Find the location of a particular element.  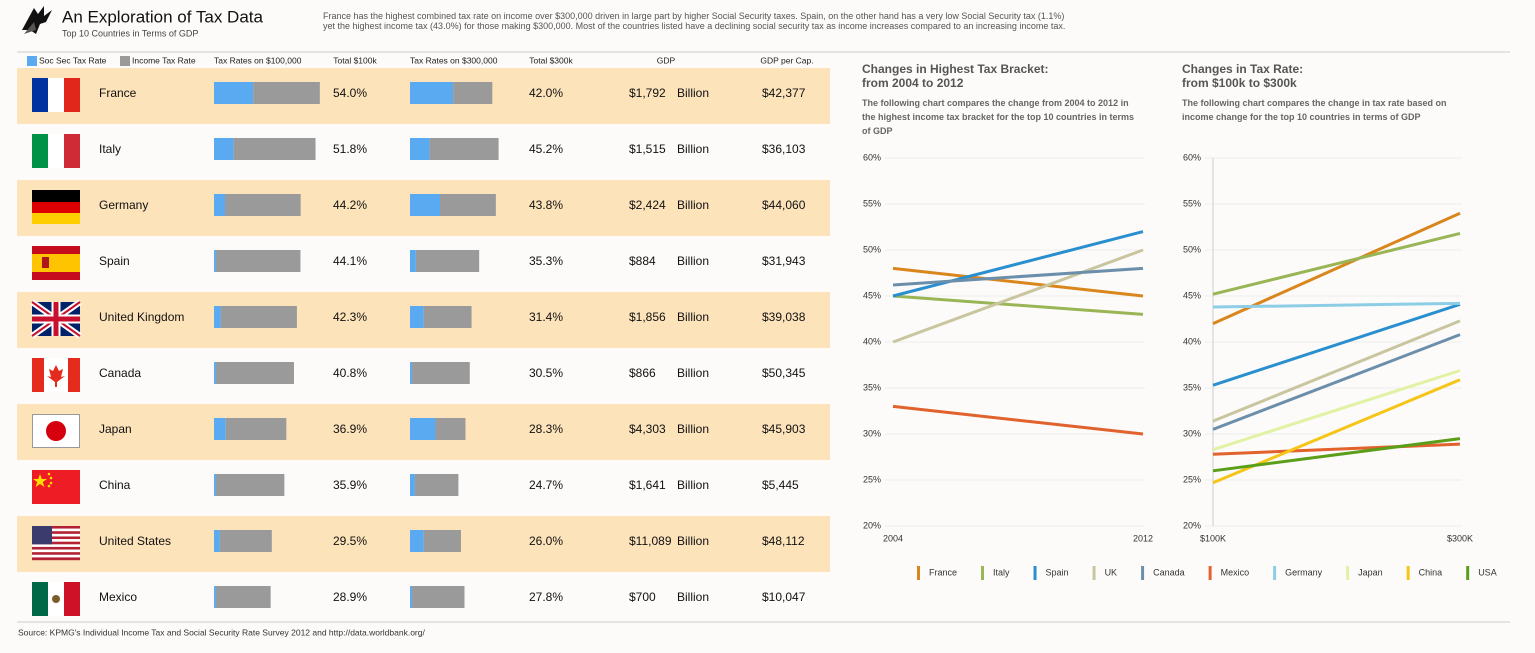

x-tick-label: 2004 is located at coordinates (893, 538).